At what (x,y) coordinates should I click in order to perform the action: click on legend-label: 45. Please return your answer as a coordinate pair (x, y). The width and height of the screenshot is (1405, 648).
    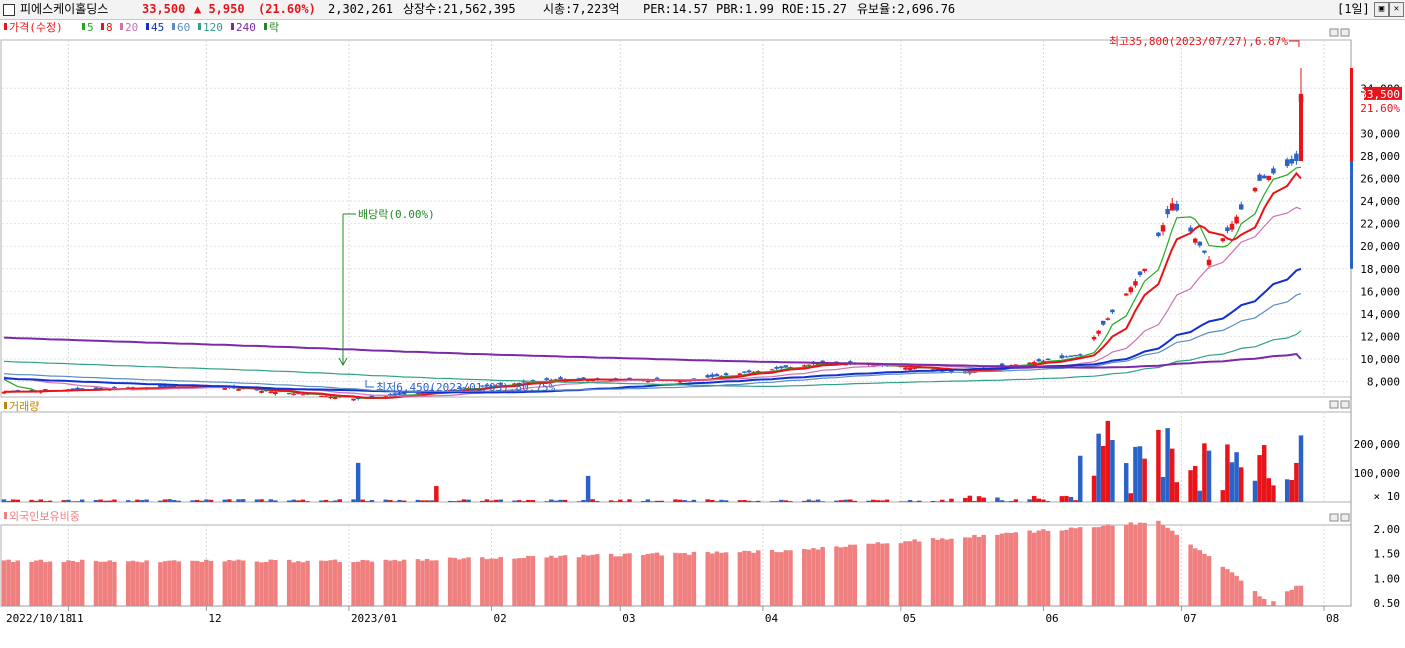
    Looking at the image, I should click on (157, 27).